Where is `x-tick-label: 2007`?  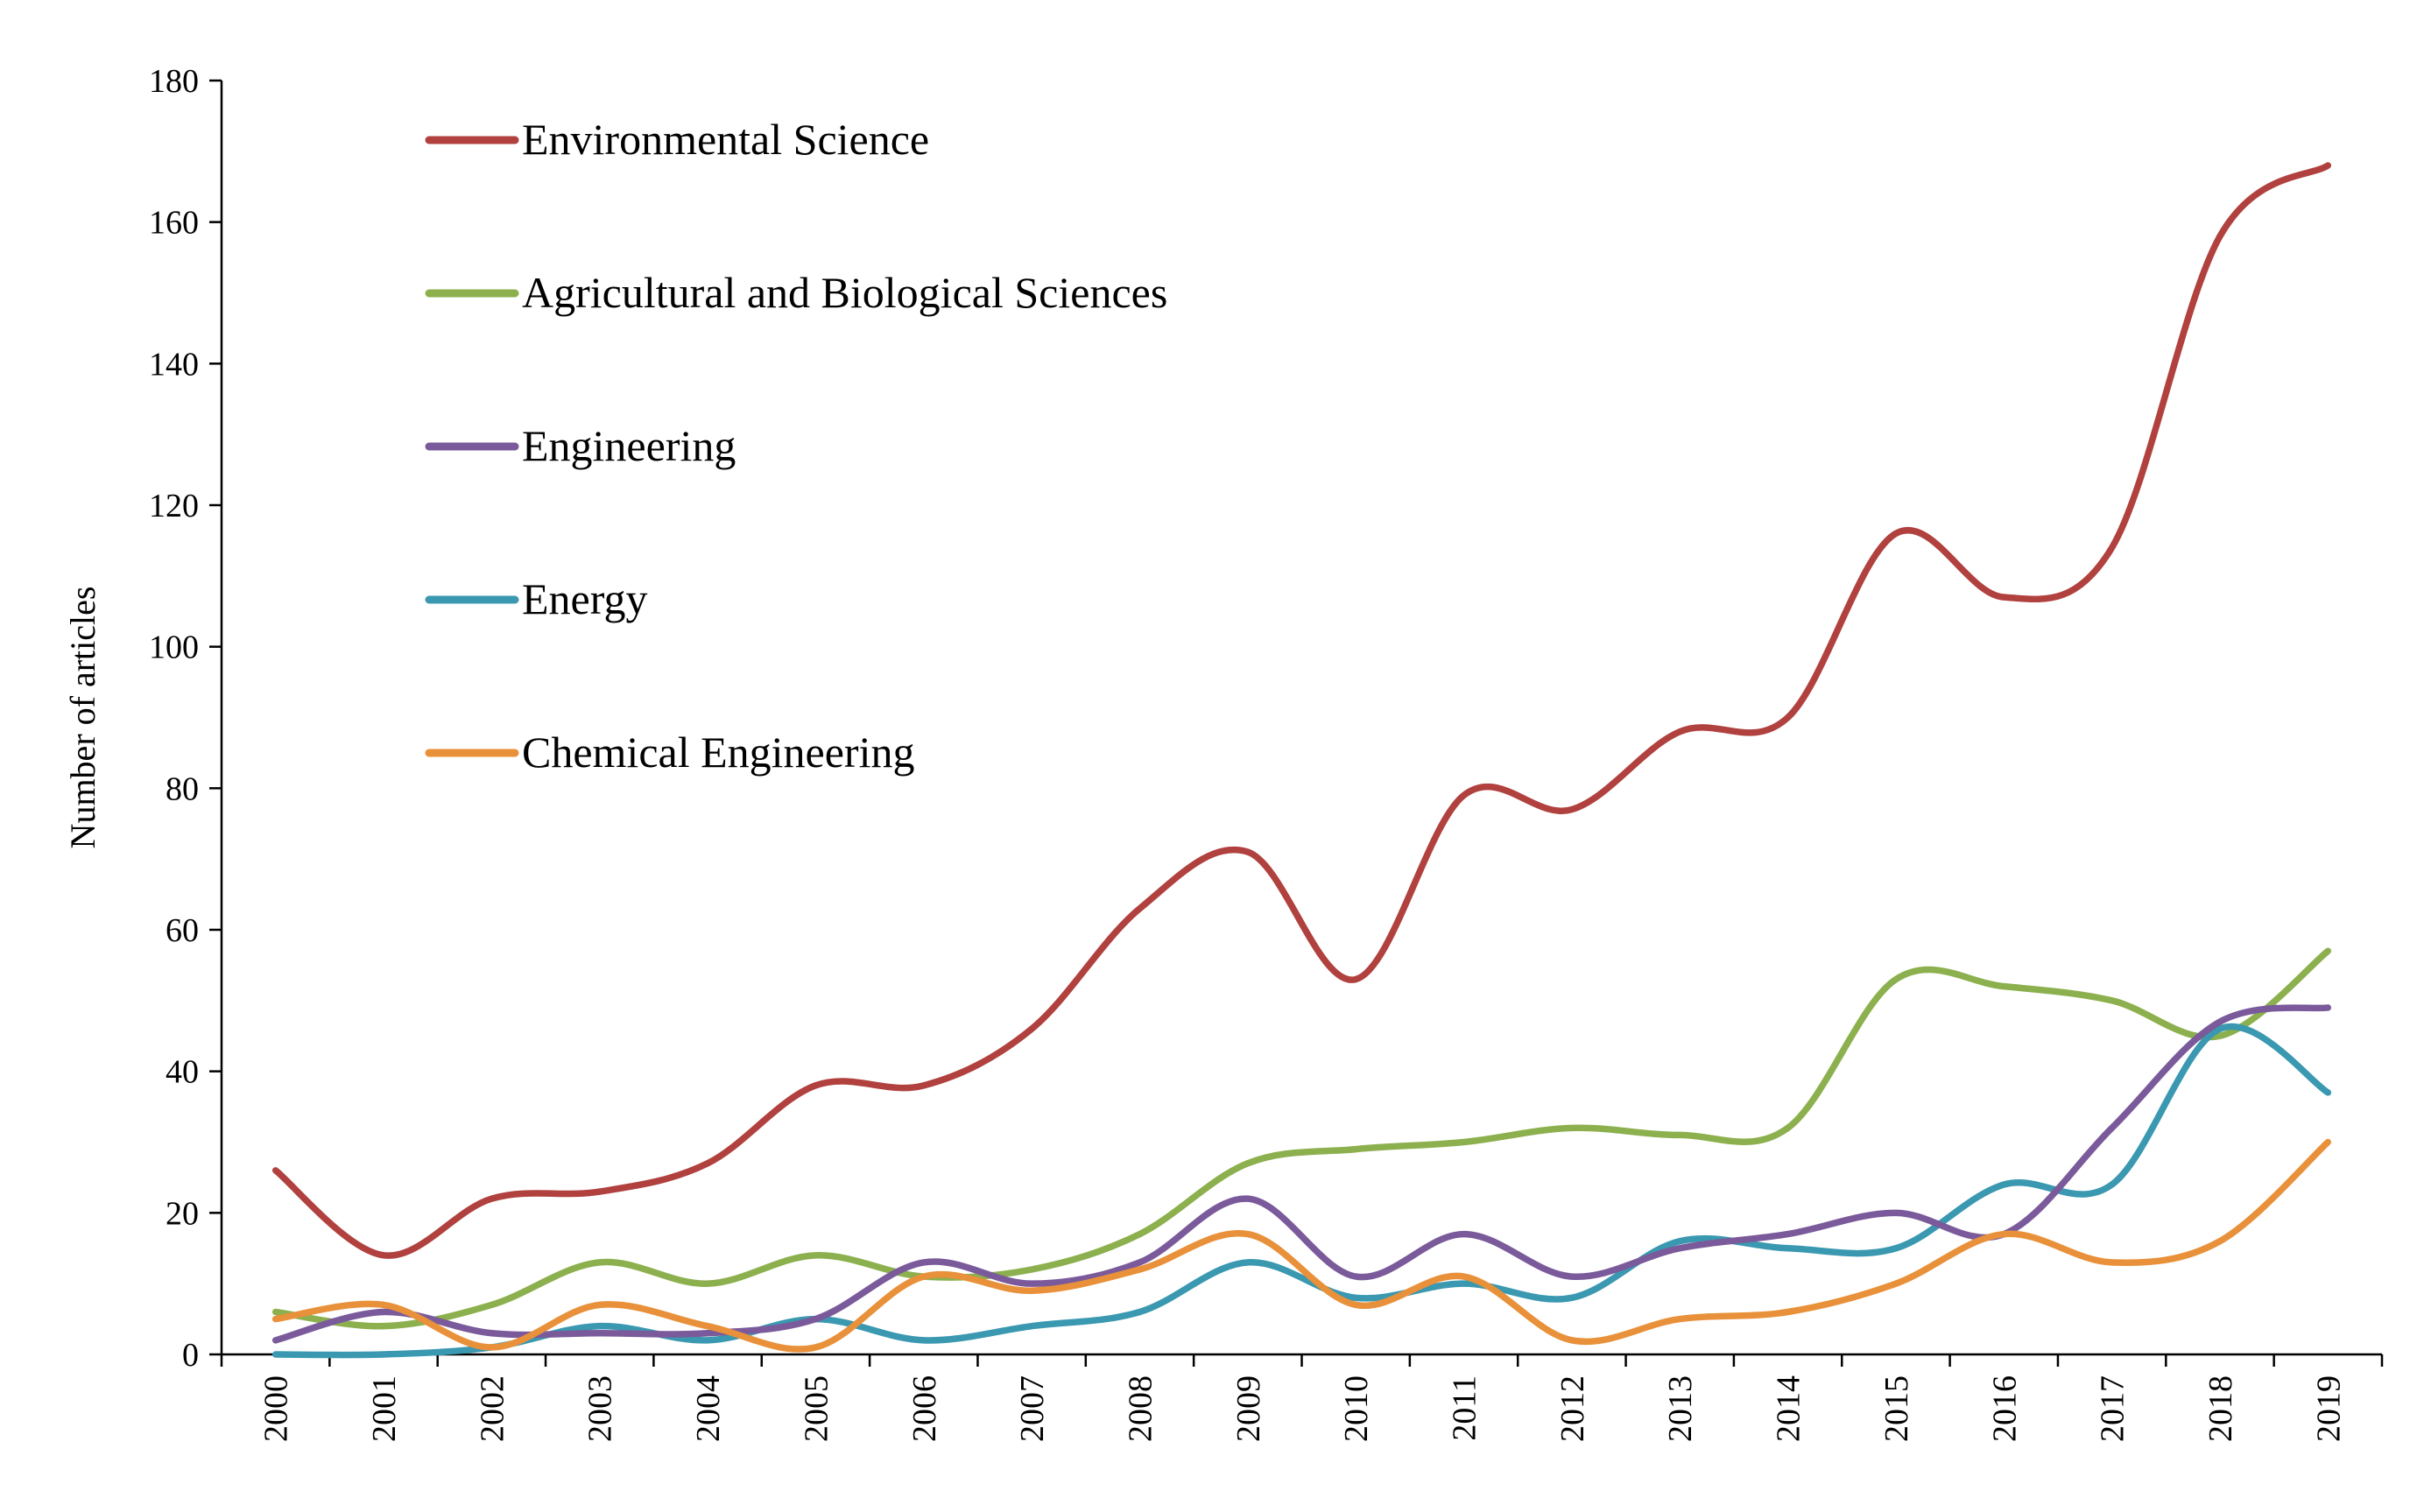 x-tick-label: 2007 is located at coordinates (1032, 1408).